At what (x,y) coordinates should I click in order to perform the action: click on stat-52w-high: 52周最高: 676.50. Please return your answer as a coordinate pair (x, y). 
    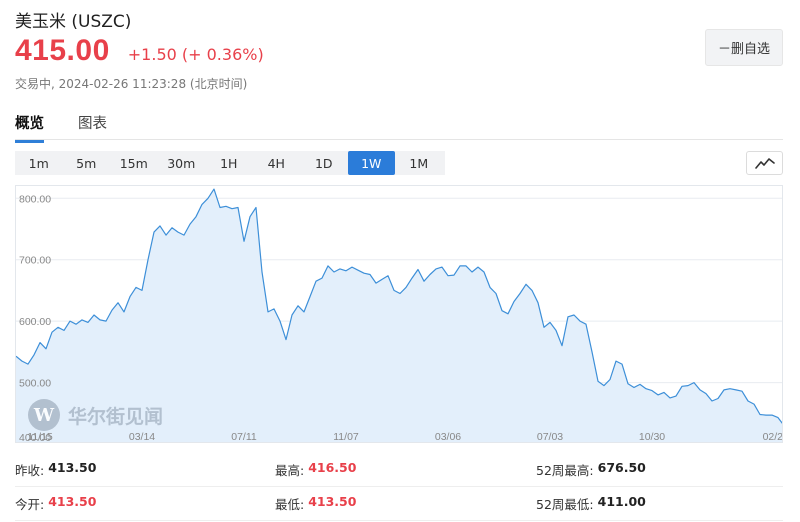
    Looking at the image, I should click on (591, 469).